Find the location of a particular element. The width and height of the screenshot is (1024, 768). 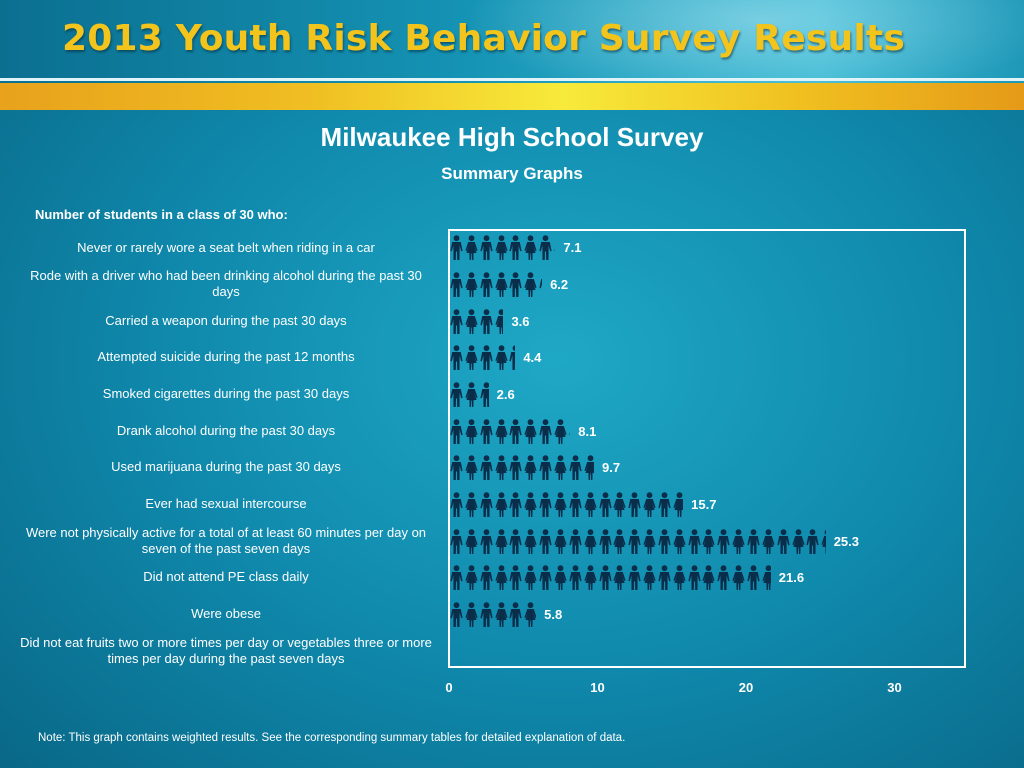

x-tick-label: 30 is located at coordinates (894, 687).